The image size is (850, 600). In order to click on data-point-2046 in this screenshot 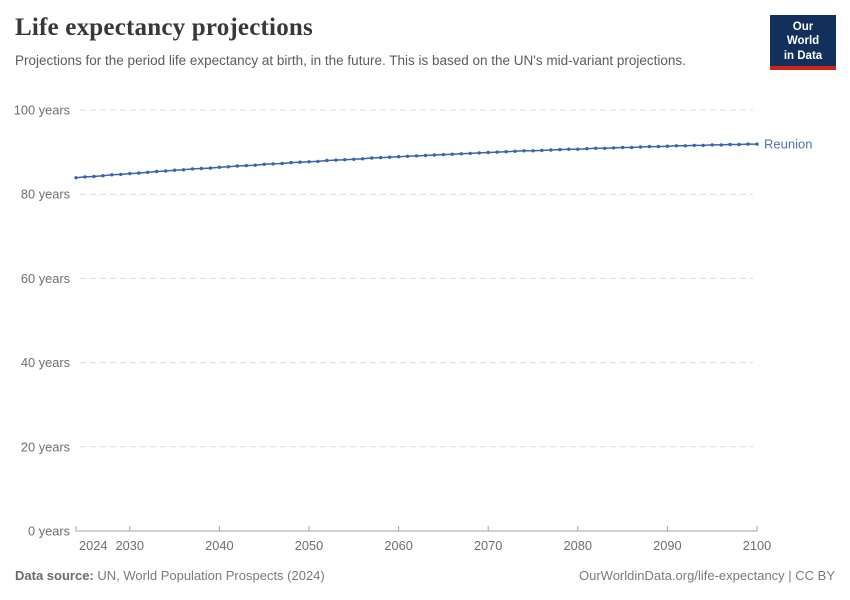, I will do `click(273, 164)`.